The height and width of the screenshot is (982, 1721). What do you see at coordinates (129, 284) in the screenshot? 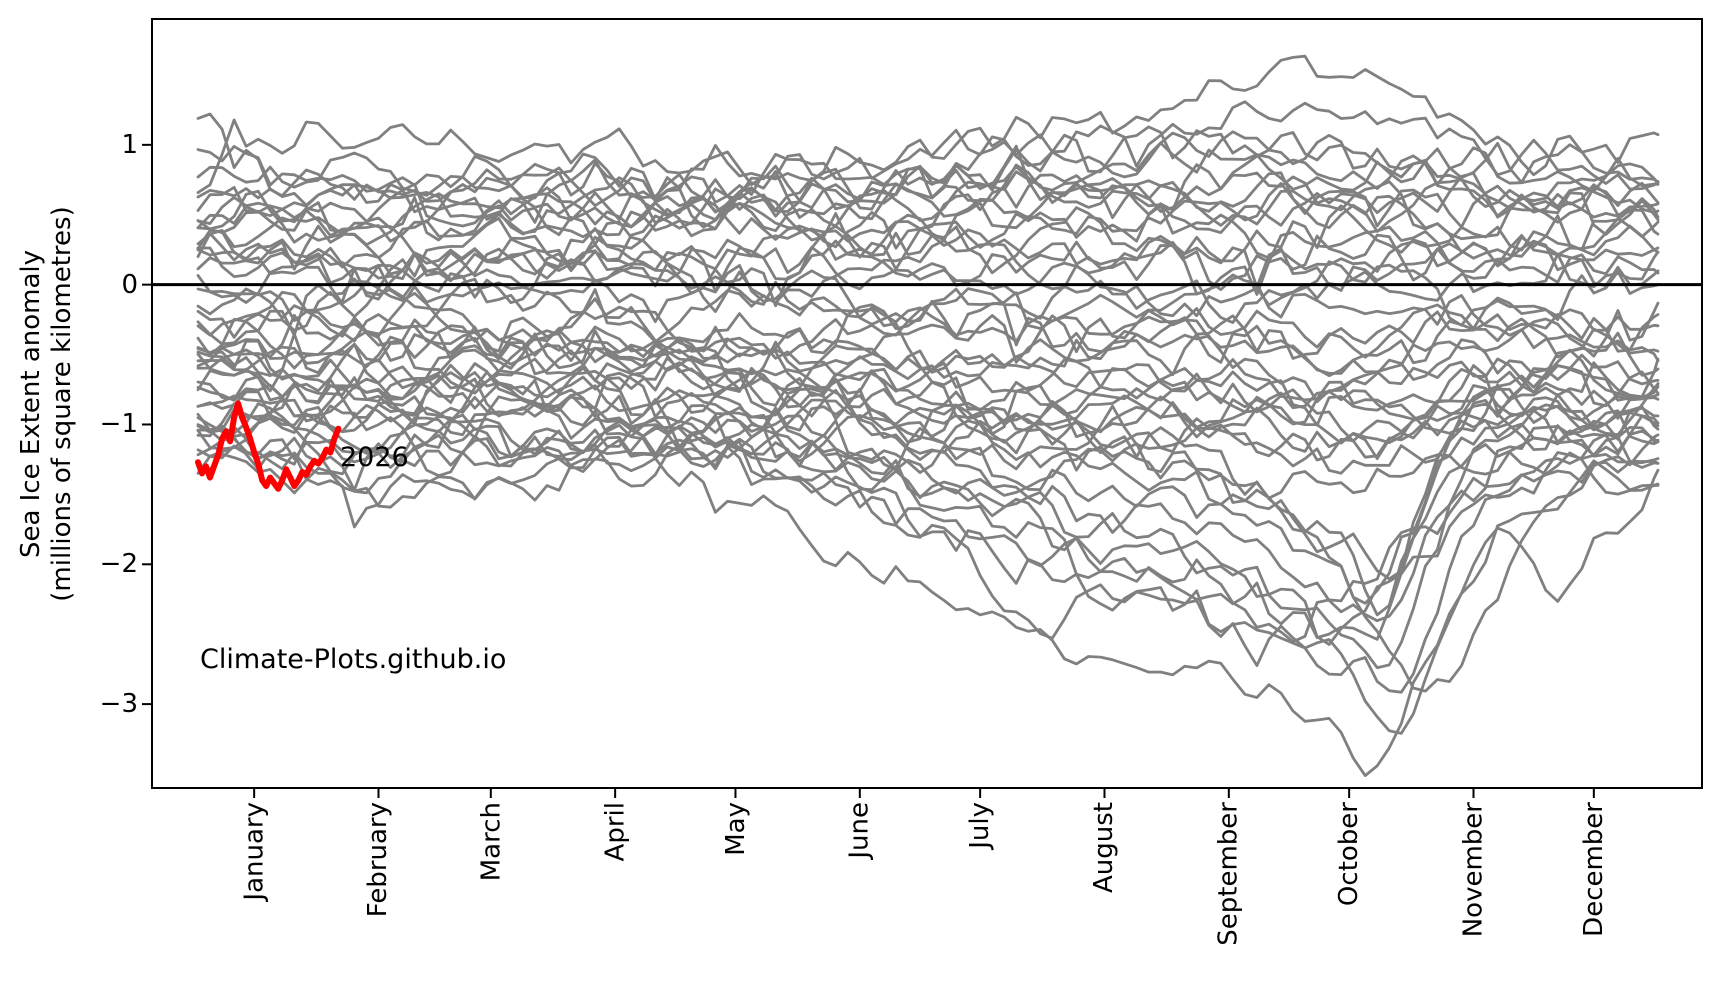
I see `y-tick-label: 0` at bounding box center [129, 284].